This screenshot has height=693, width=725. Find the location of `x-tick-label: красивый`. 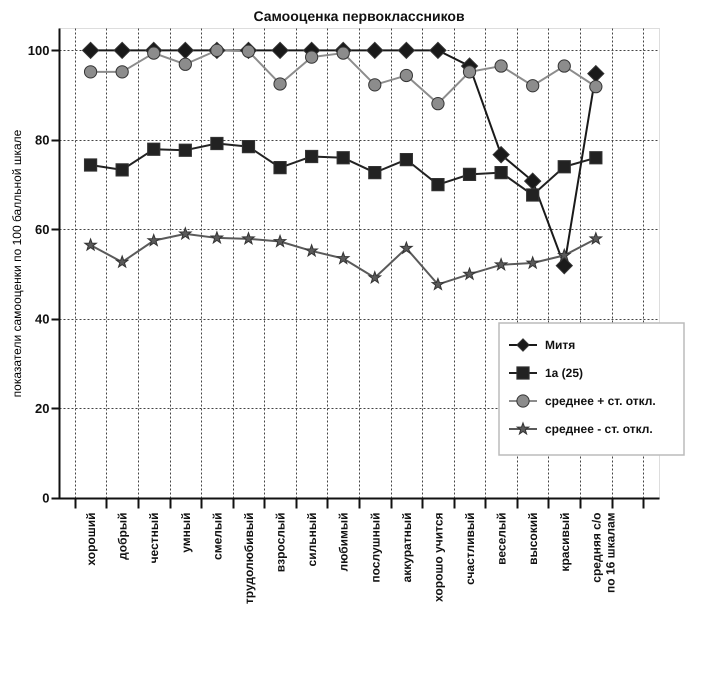

x-tick-label: красивый is located at coordinates (565, 542).